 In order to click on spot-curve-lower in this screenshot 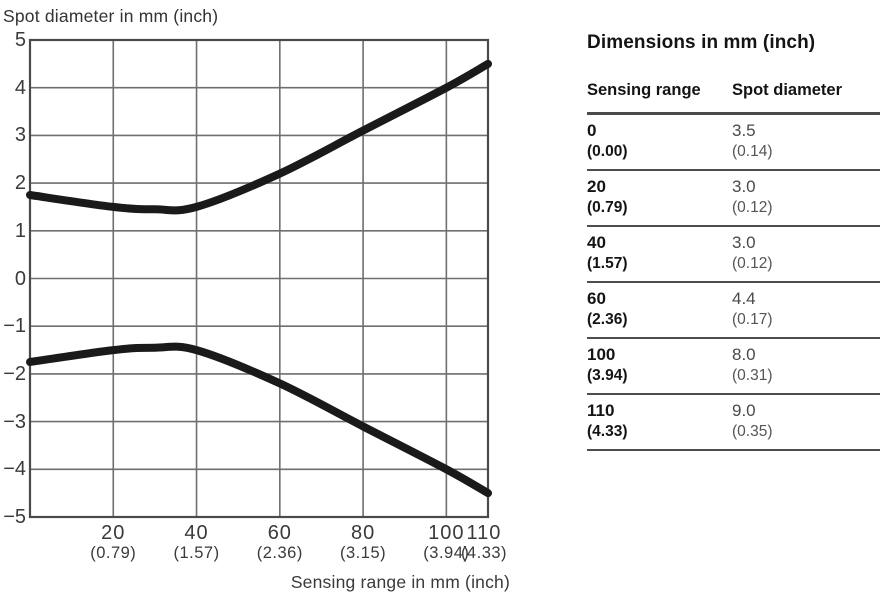, I will do `click(259, 420)`.